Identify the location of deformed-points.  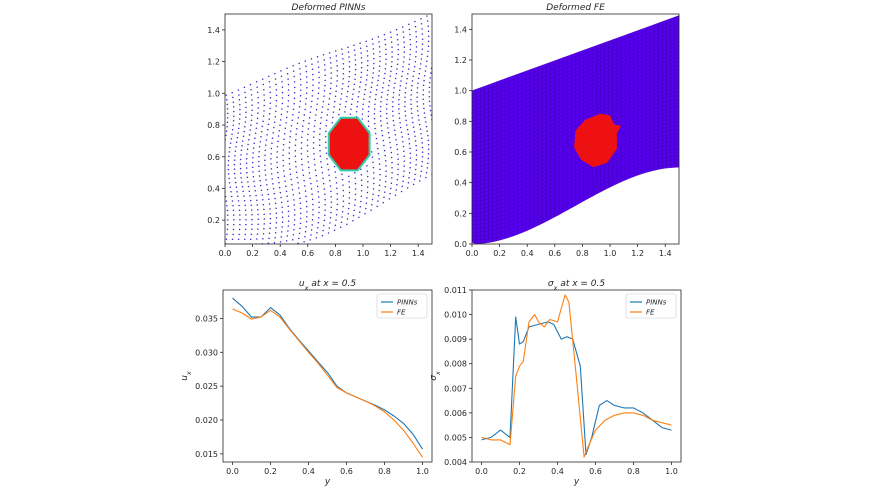
(328, 129).